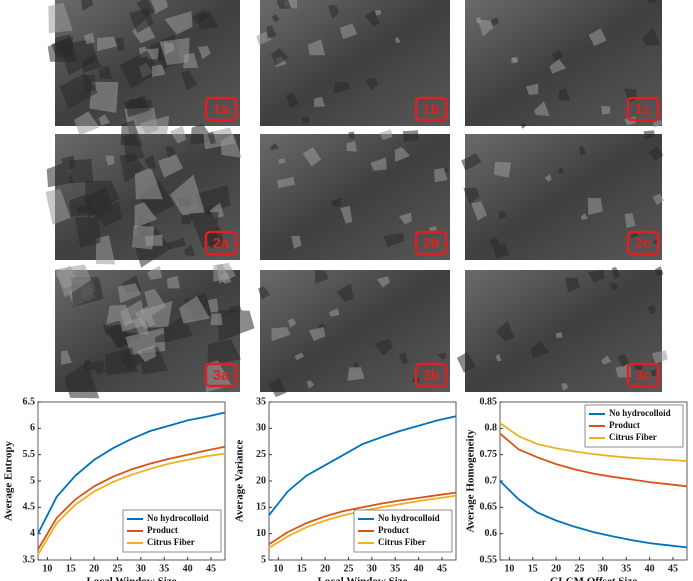 This screenshot has height=581, width=693. Describe the element at coordinates (489, 454) in the screenshot. I see `y-tick-label: 0.75` at that location.